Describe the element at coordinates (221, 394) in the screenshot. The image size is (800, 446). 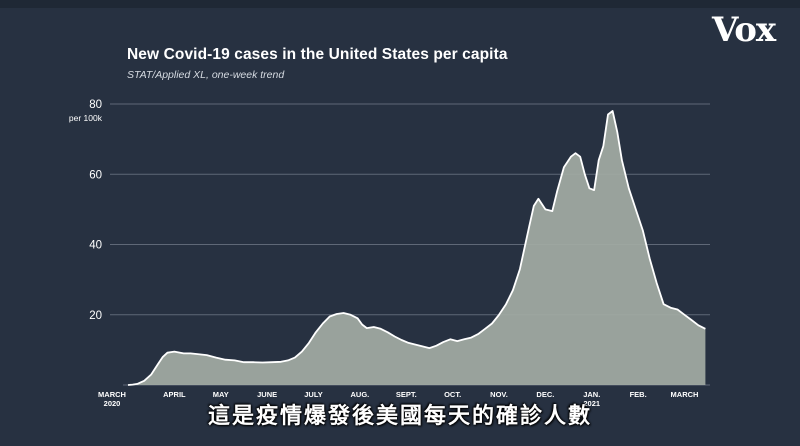
I see `x-tick-label: MAY` at that location.